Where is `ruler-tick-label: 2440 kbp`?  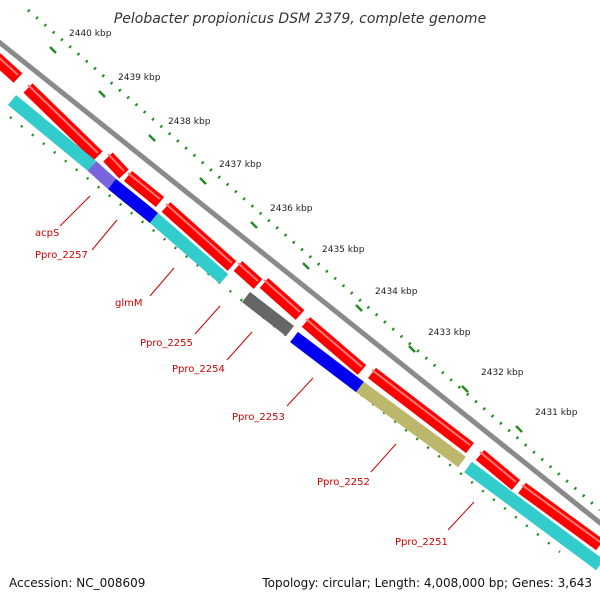
ruler-tick-label: 2440 kbp is located at coordinates (90, 34).